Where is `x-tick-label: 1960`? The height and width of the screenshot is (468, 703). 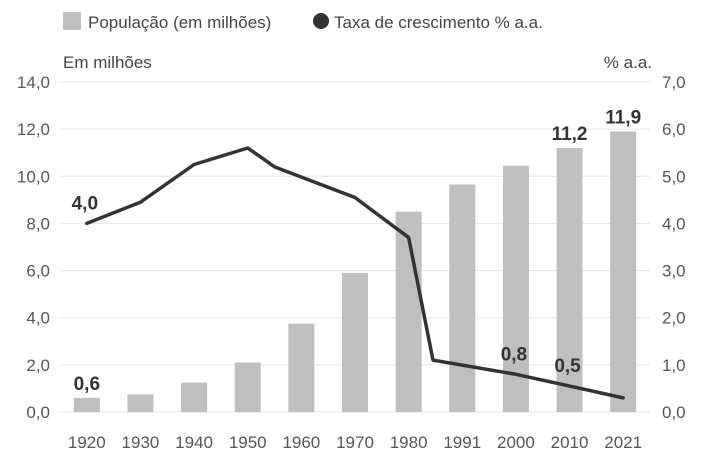
x-tick-label: 1960 is located at coordinates (301, 442).